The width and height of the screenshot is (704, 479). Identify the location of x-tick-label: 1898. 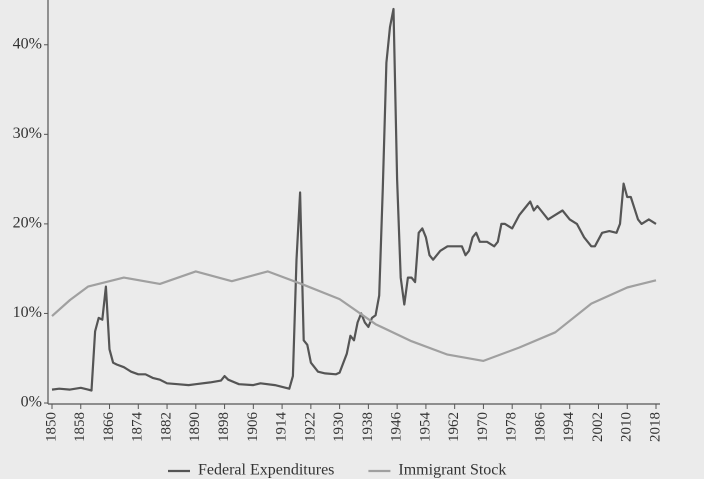
(224, 427).